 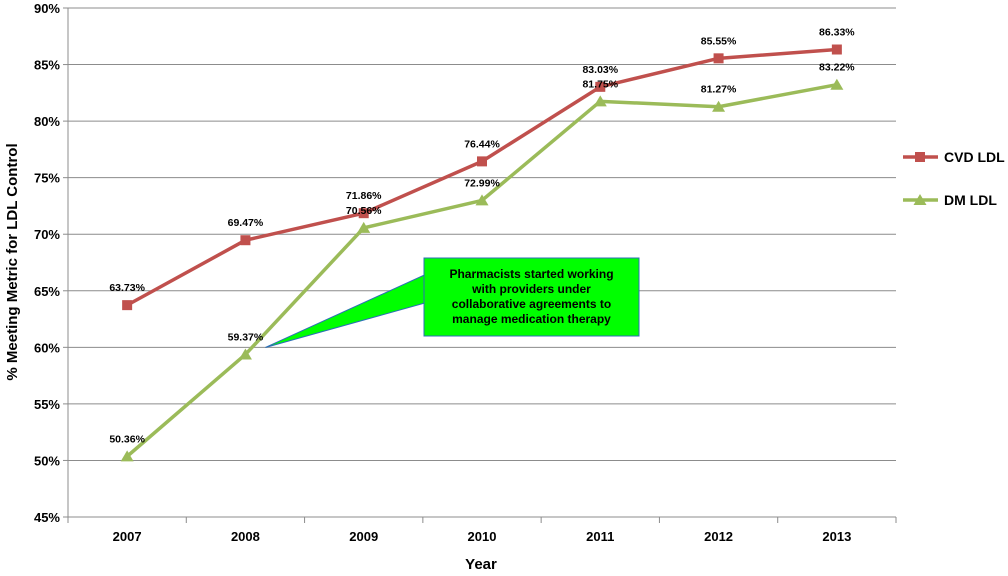 I want to click on x-tick-label: 2007, so click(x=127, y=536).